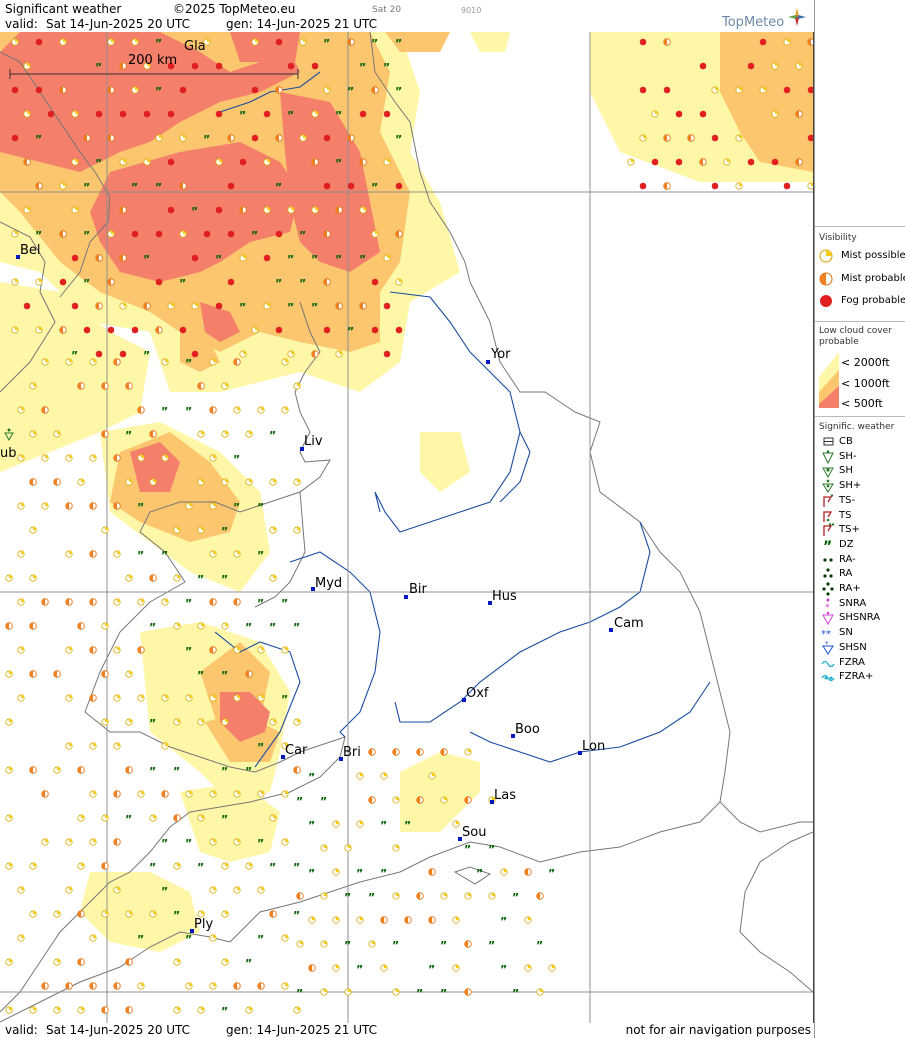 The height and width of the screenshot is (1038, 905). Describe the element at coordinates (140, 912) in the screenshot. I see `lowcloud-2000-area` at that location.